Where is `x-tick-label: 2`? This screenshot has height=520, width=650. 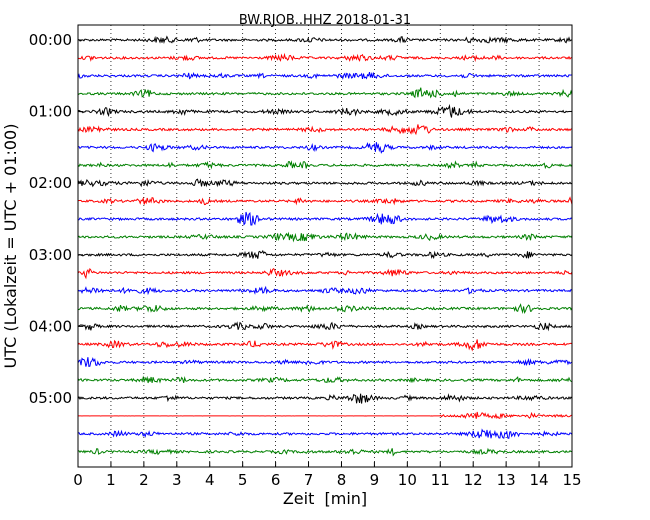
x-tick-label: 2 is located at coordinates (144, 480).